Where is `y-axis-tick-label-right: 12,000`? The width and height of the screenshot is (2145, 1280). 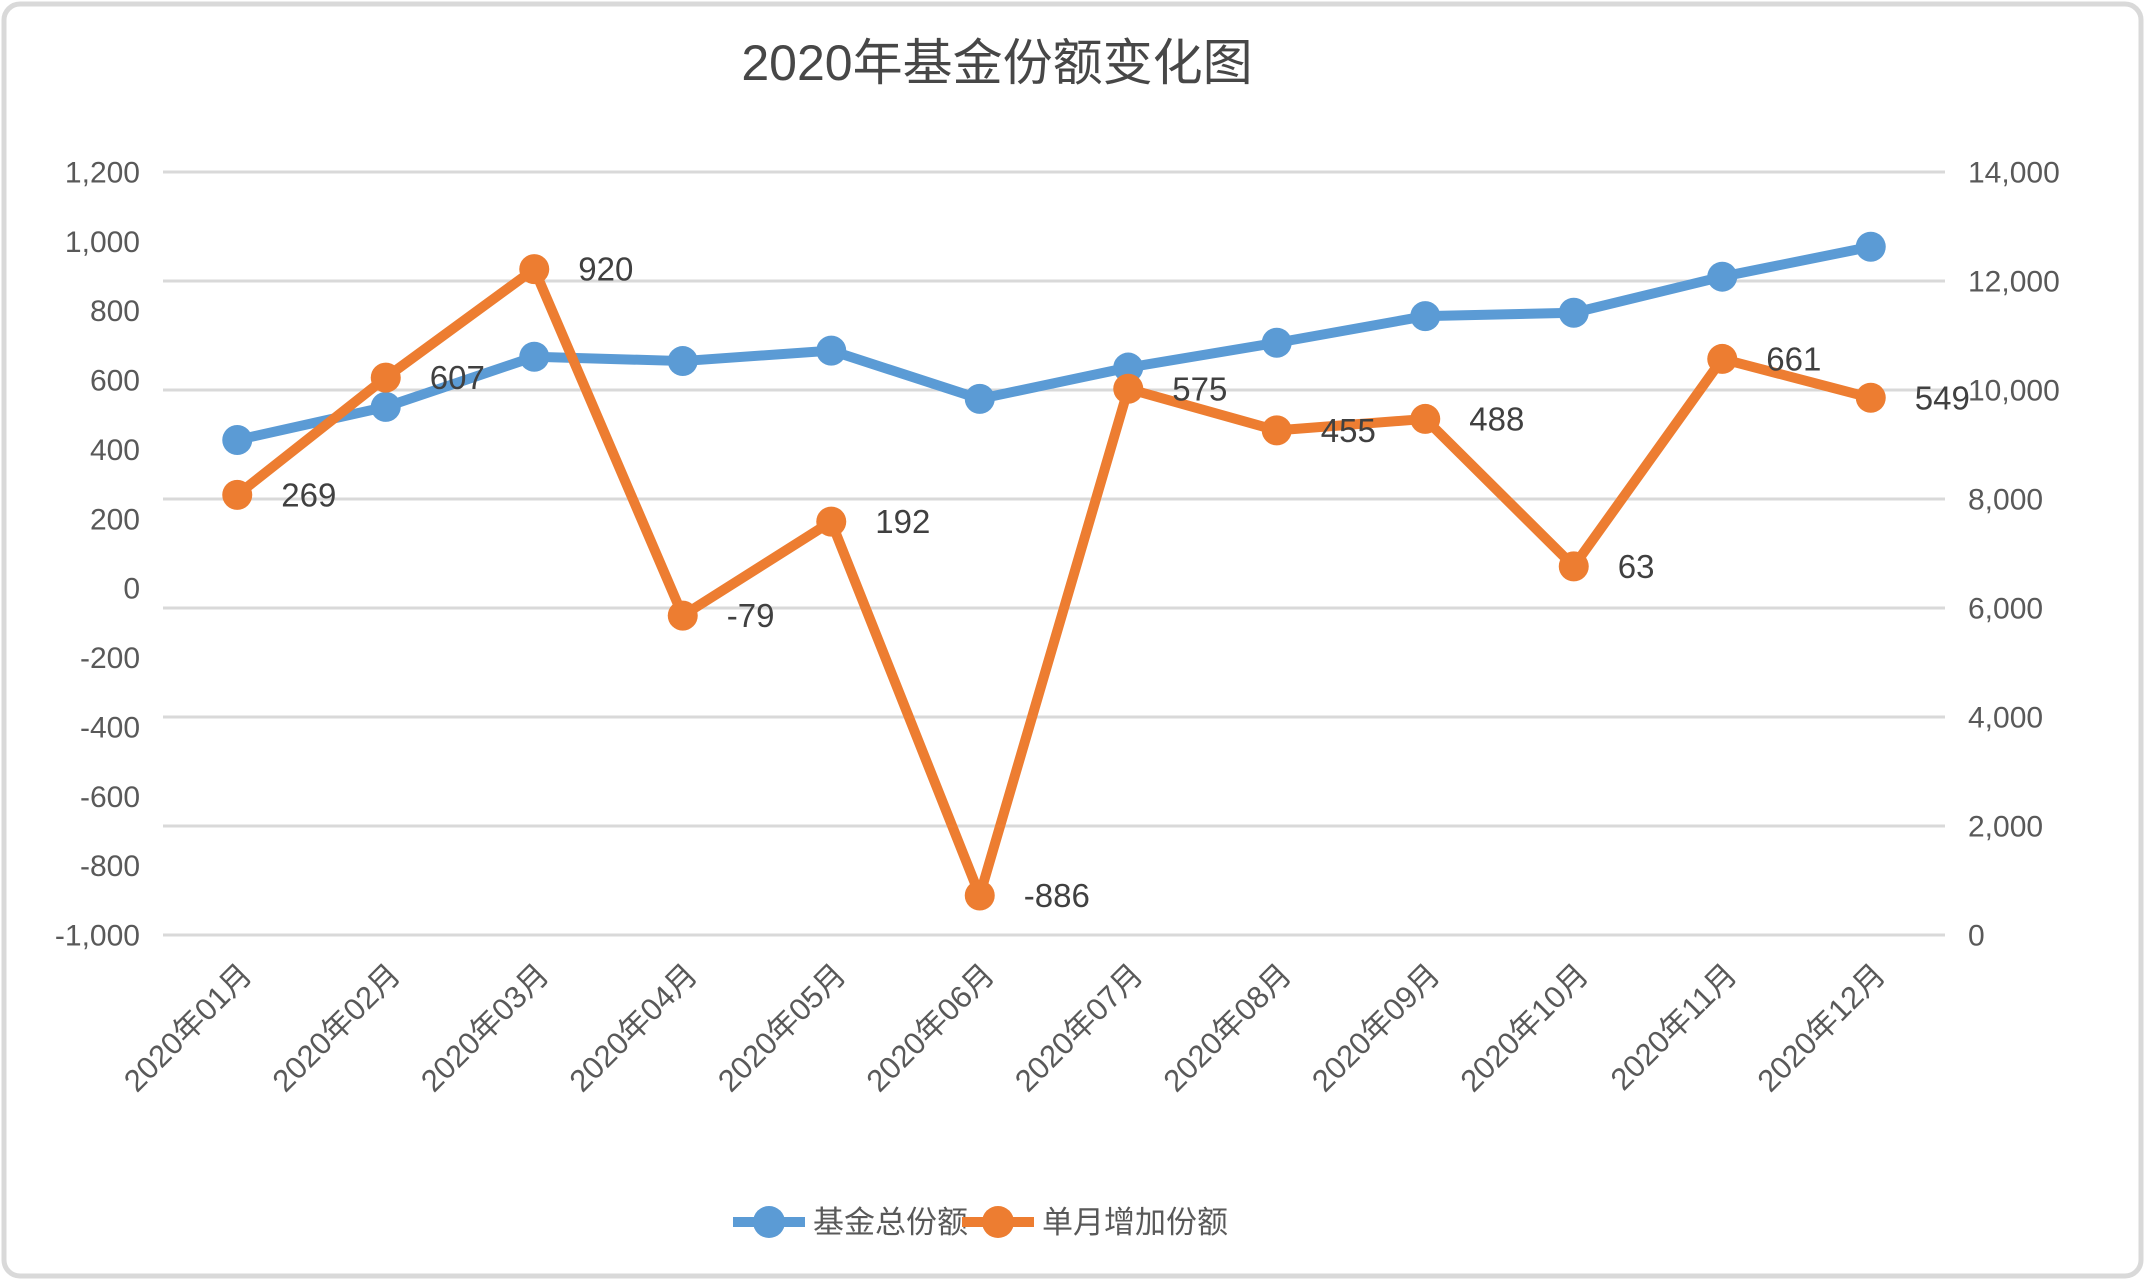 y-axis-tick-label-right: 12,000 is located at coordinates (2014, 282).